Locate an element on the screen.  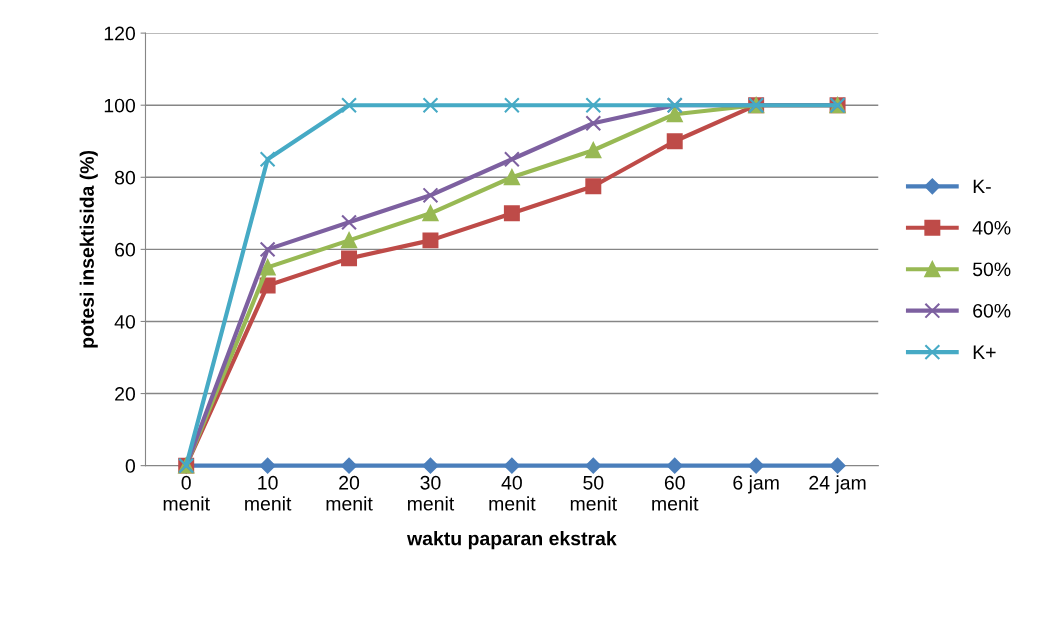
x-tick-label: 30 menit is located at coordinates (431, 493).